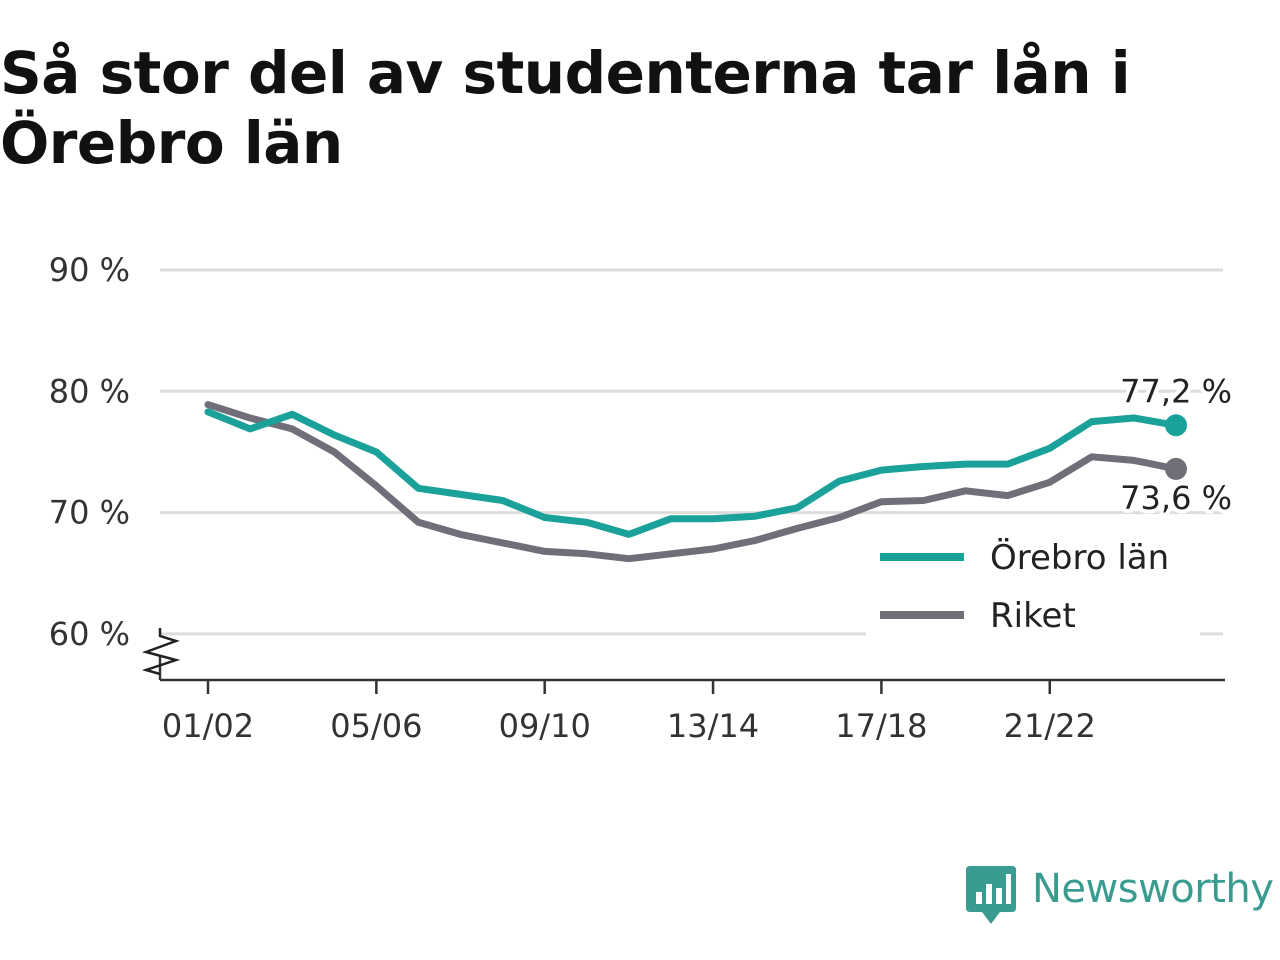  I want to click on series-line-riket, so click(692, 482).